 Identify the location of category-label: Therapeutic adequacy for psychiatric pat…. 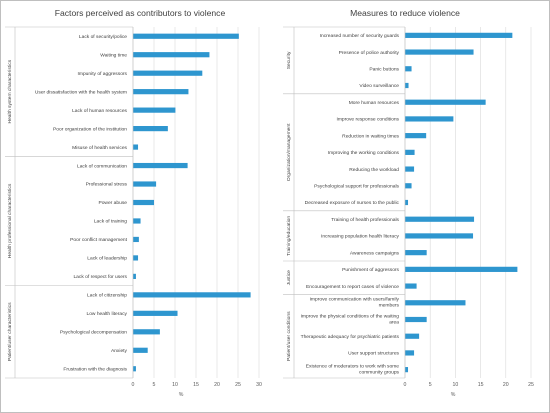
(350, 337).